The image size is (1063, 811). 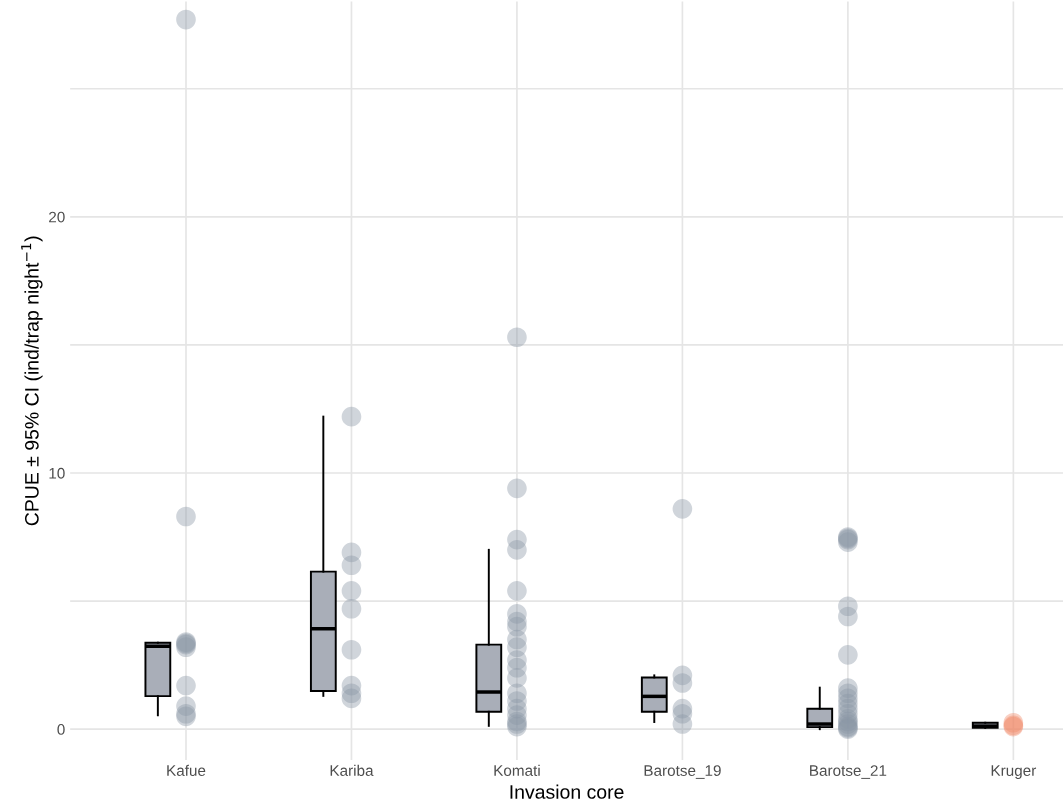 What do you see at coordinates (57, 217) in the screenshot?
I see `y-tick-label: 20` at bounding box center [57, 217].